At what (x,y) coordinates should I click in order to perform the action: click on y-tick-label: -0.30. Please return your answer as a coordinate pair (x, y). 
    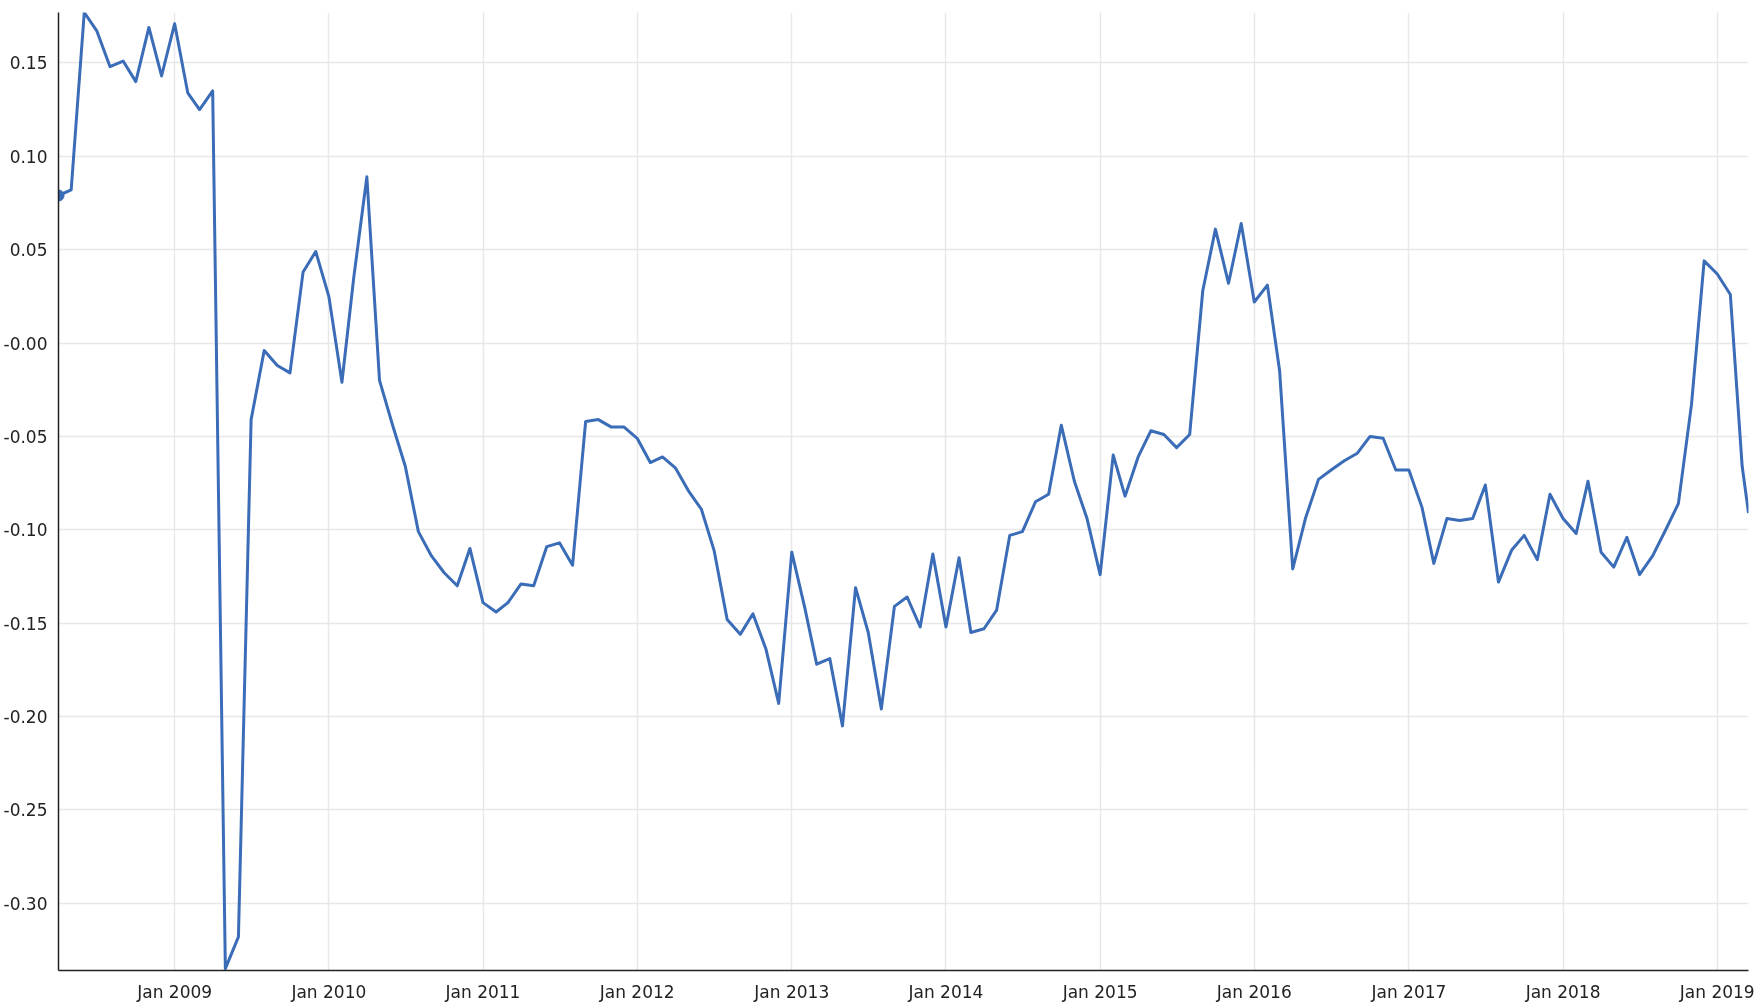
    Looking at the image, I should click on (25, 903).